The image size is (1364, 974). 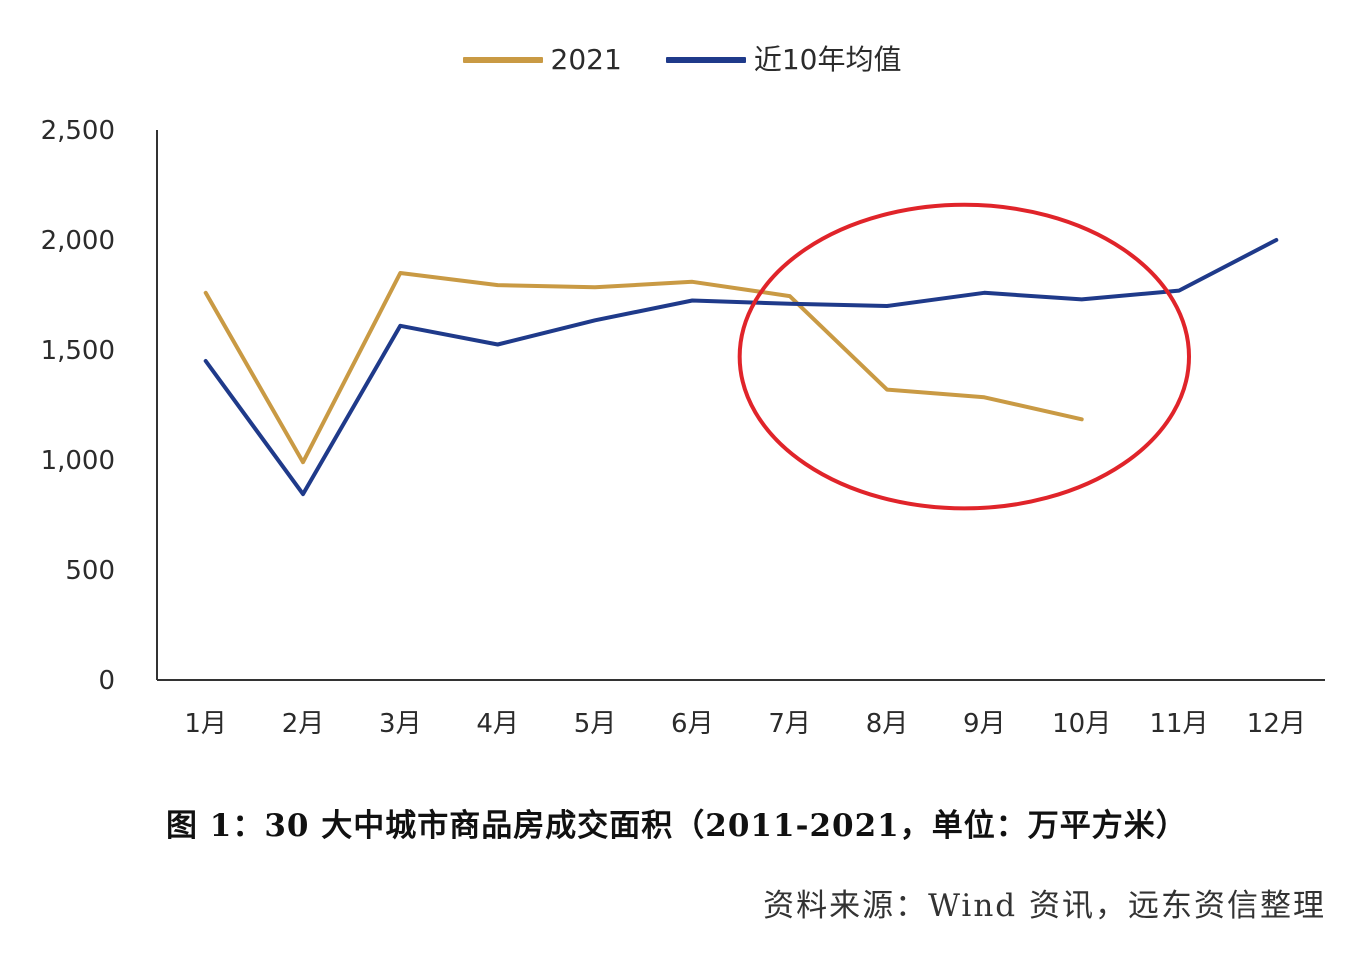 I want to click on x-tick-label: 11月, so click(x=1178, y=724).